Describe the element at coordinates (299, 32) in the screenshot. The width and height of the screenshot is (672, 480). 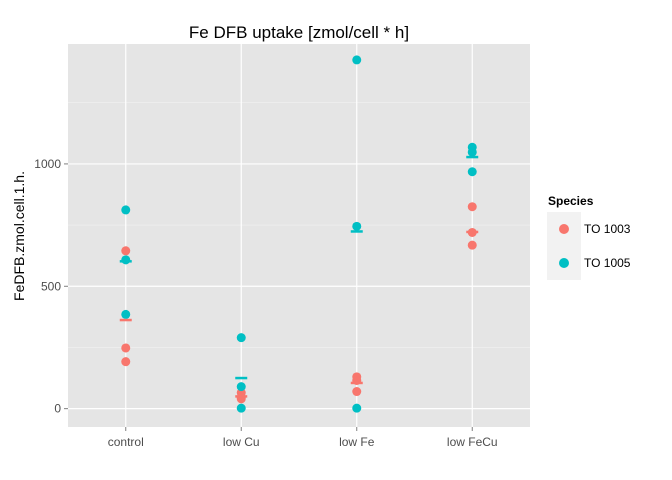
I see `chart-title: Fe DFB uptake [zmol/cell * h]` at that location.